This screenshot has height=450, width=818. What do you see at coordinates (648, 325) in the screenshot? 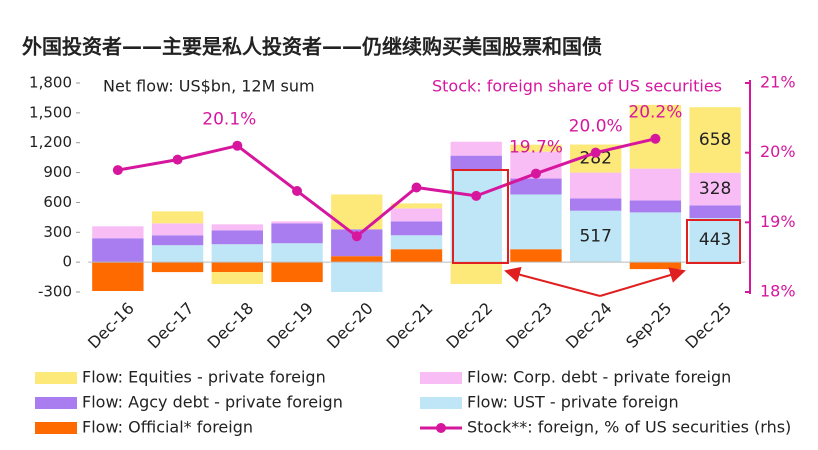
I see `x-tick-label: Sep-25` at bounding box center [648, 325].